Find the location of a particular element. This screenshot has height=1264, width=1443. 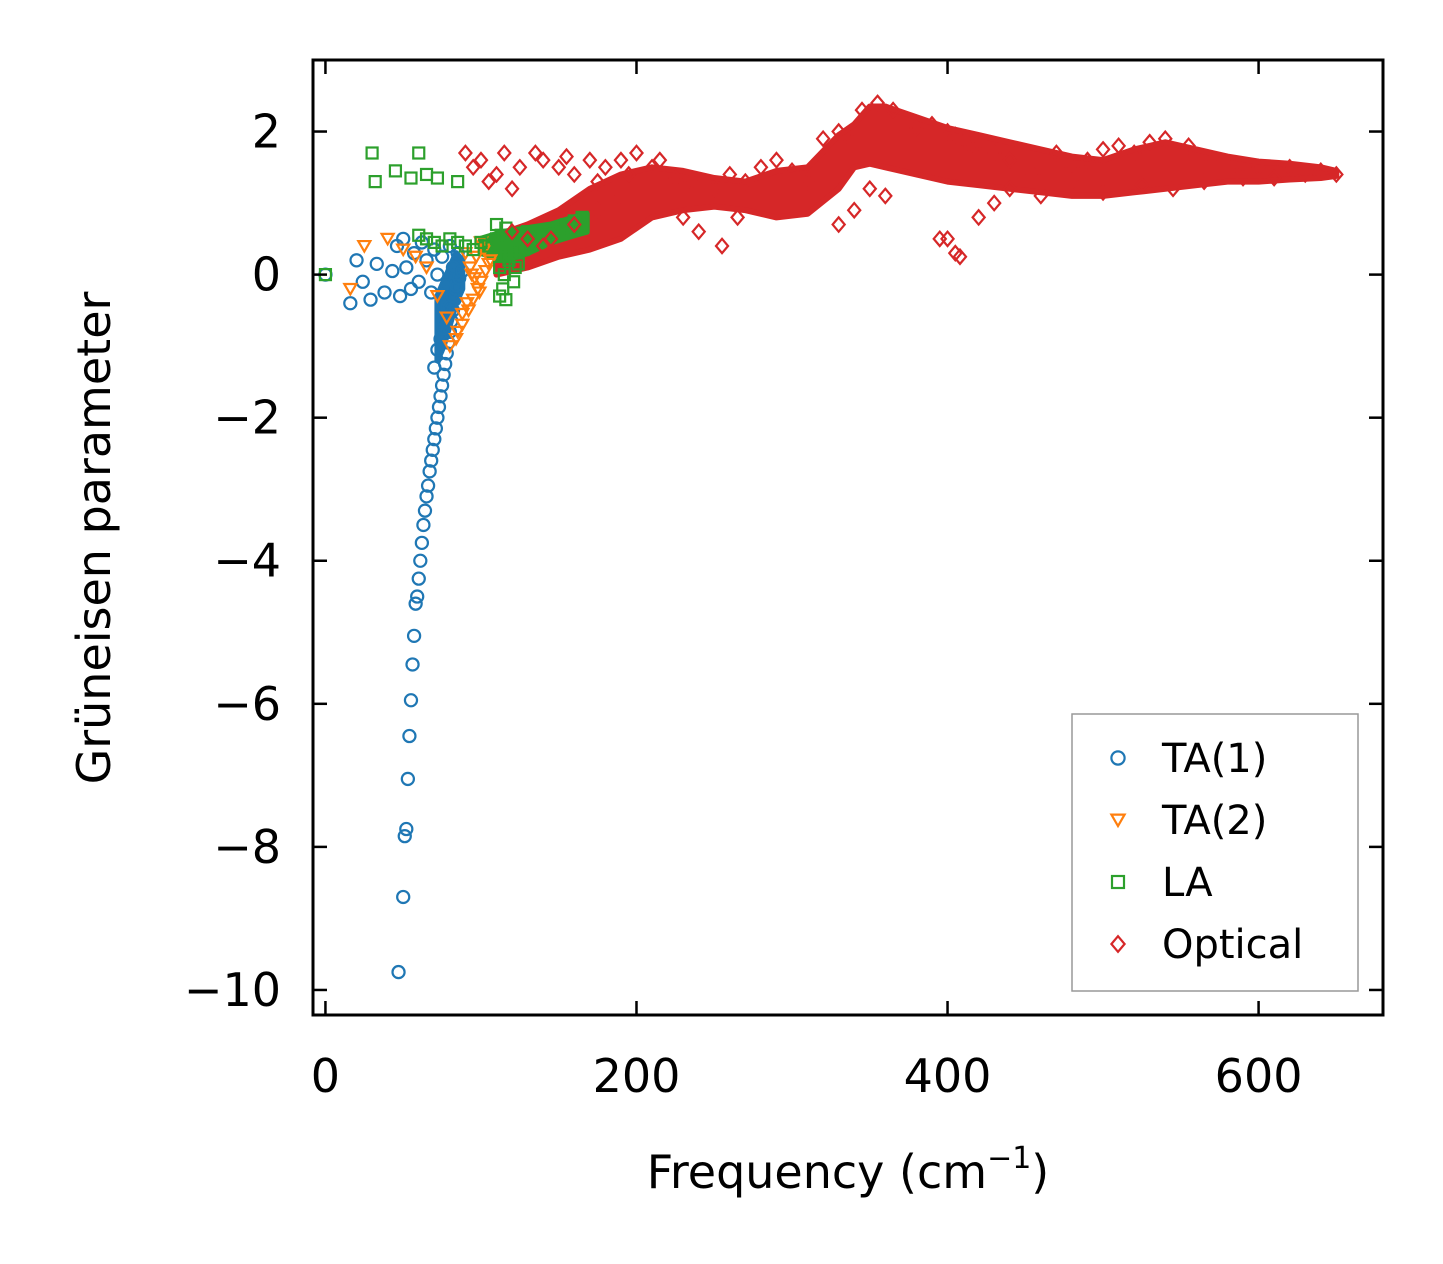

x-tick-label: 200 is located at coordinates (637, 1076).